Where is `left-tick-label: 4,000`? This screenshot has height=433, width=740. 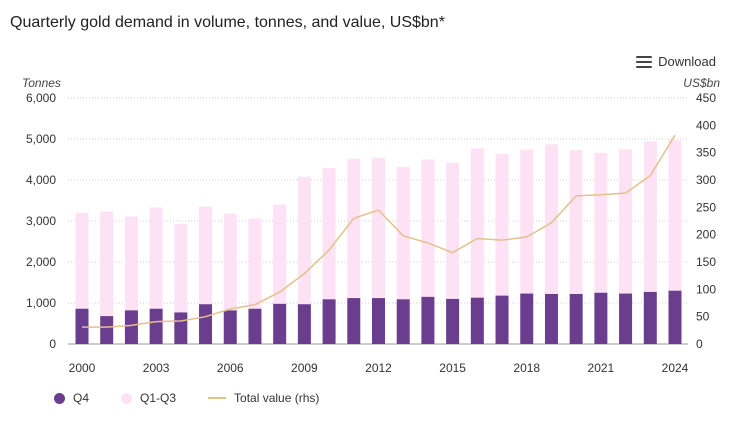 left-tick-label: 4,000 is located at coordinates (41, 180).